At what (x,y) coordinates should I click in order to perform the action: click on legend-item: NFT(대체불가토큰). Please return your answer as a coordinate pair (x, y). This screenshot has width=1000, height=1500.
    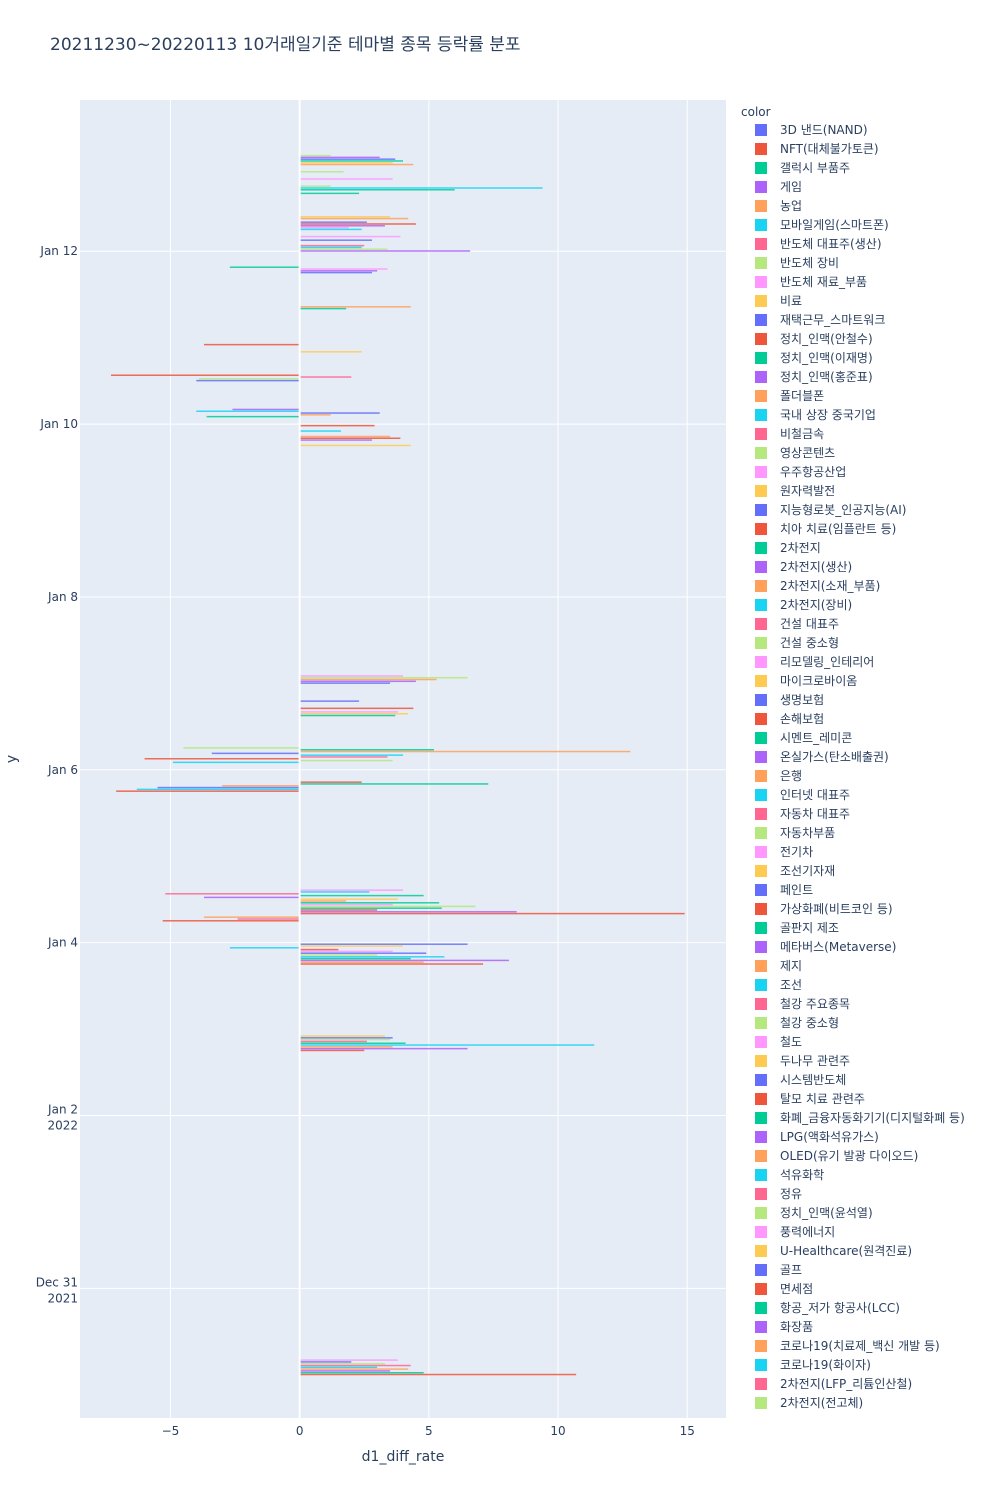
    Looking at the image, I should click on (817, 149).